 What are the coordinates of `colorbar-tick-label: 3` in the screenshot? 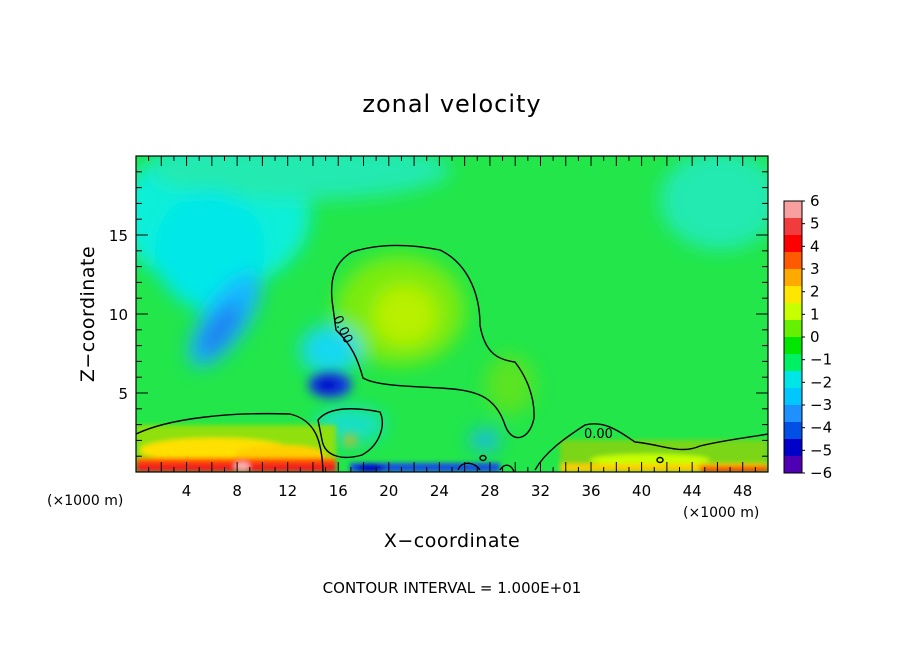 It's located at (815, 269).